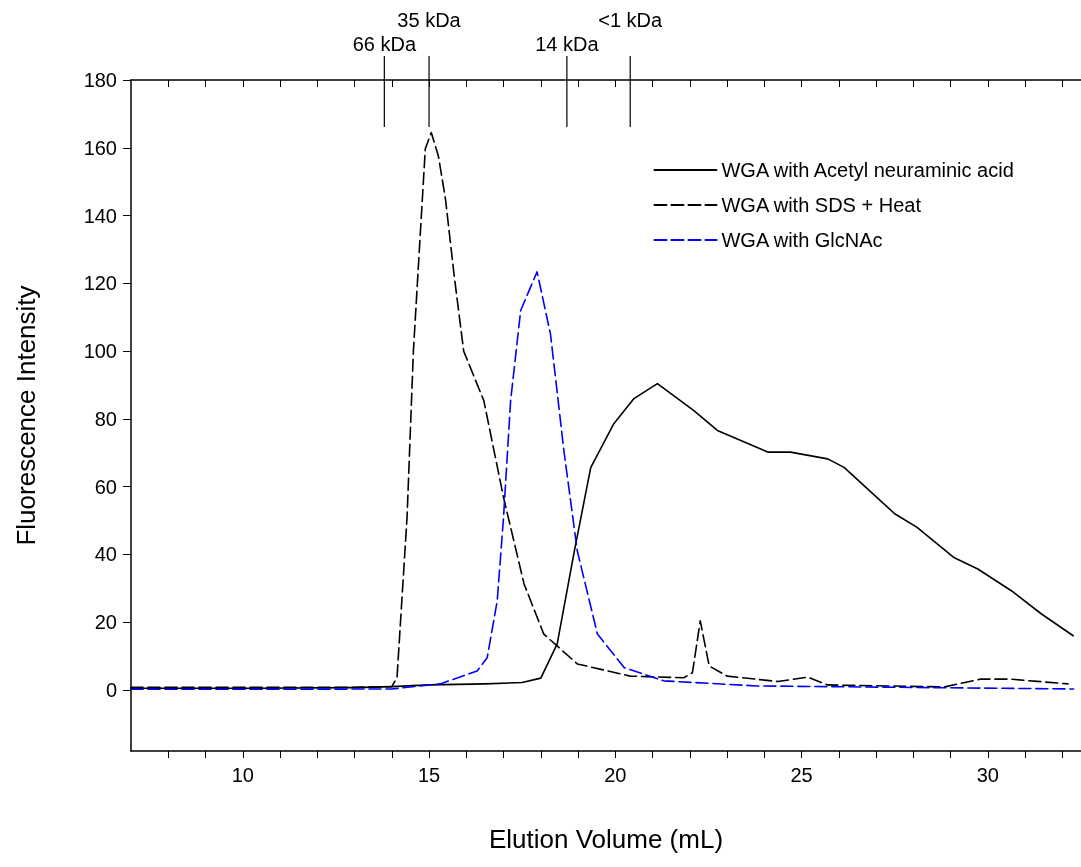 The height and width of the screenshot is (867, 1081). What do you see at coordinates (111, 690) in the screenshot?
I see `y-tick-label: 0` at bounding box center [111, 690].